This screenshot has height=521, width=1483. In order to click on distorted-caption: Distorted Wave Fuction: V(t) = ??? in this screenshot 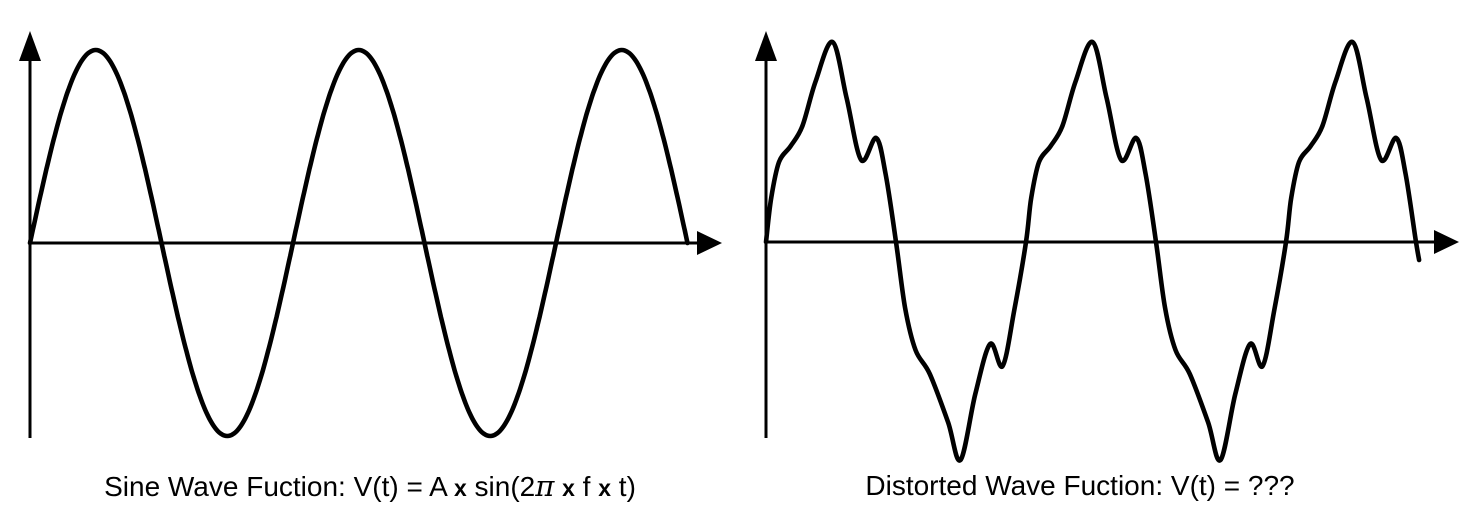, I will do `click(1080, 487)`.